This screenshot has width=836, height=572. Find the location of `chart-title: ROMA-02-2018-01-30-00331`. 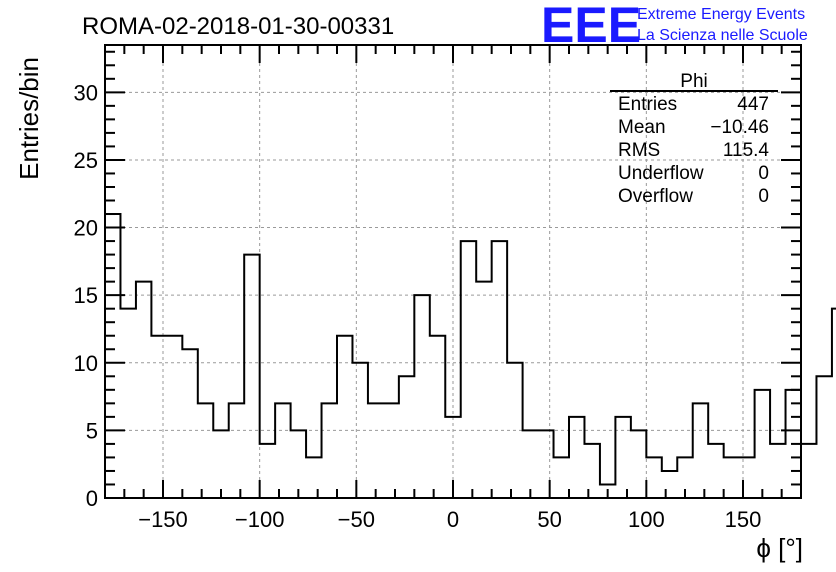

chart-title: ROMA-02-2018-01-30-00331 is located at coordinates (238, 26).